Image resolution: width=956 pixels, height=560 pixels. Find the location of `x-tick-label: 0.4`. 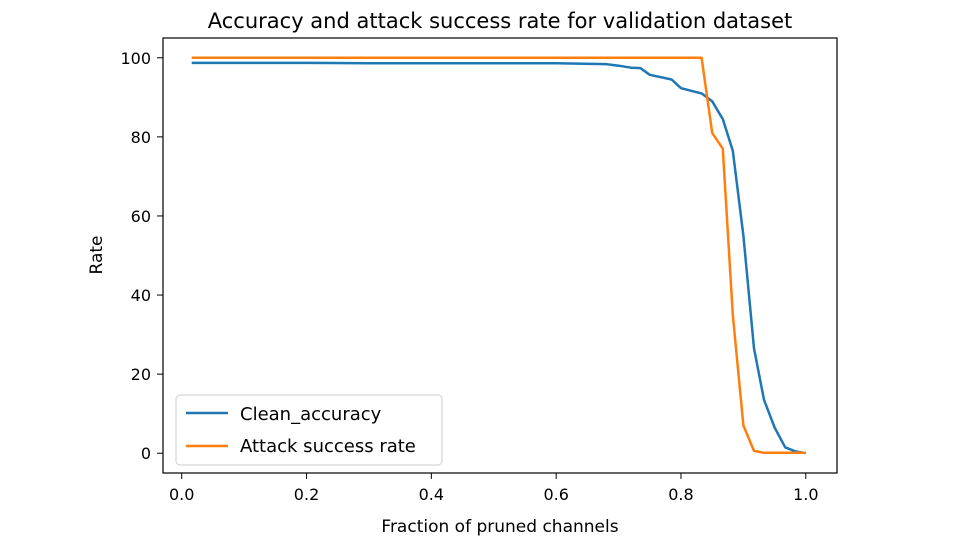

x-tick-label: 0.4 is located at coordinates (431, 494).